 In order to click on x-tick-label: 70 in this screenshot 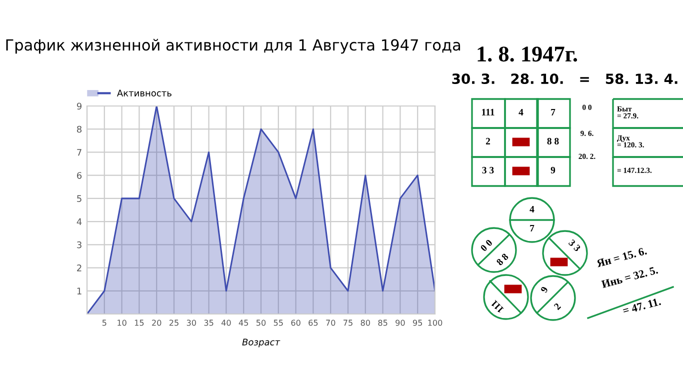, I will do `click(331, 323)`.